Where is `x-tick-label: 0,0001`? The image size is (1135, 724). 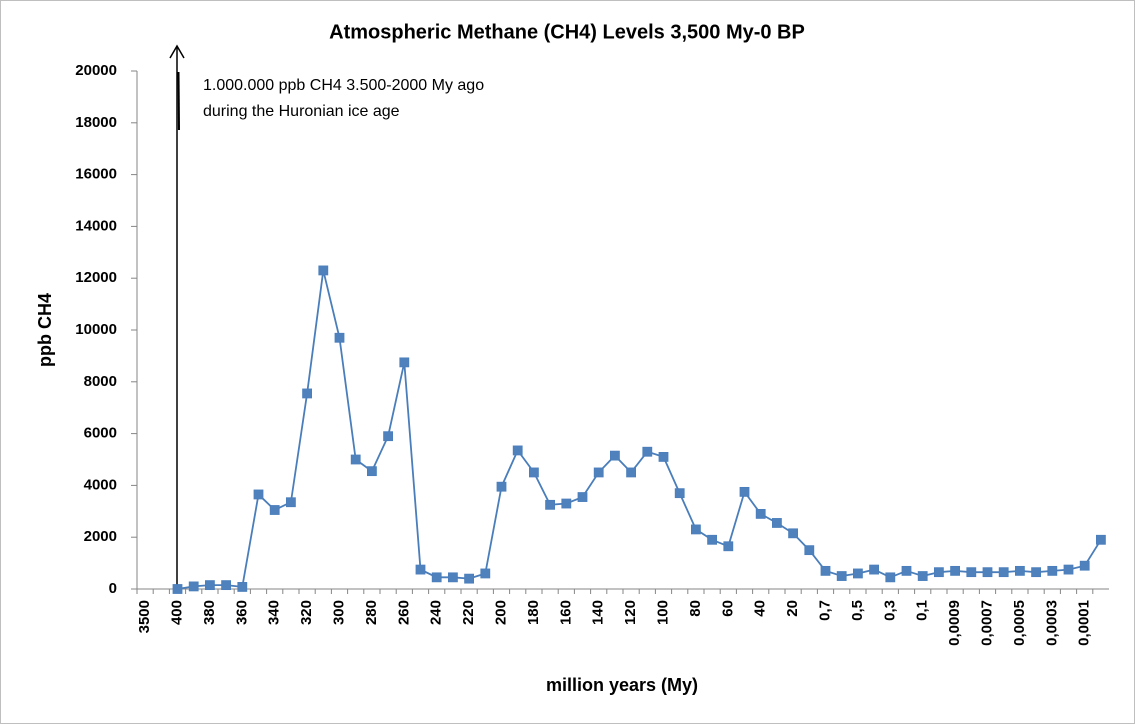
x-tick-label: 0,0001 is located at coordinates (1084, 623).